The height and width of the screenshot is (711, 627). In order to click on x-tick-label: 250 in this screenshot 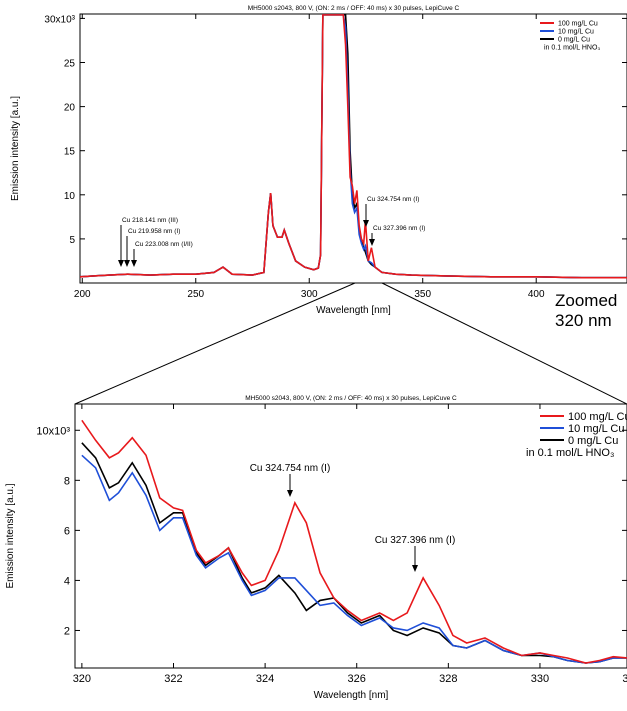, I will do `click(195, 294)`.